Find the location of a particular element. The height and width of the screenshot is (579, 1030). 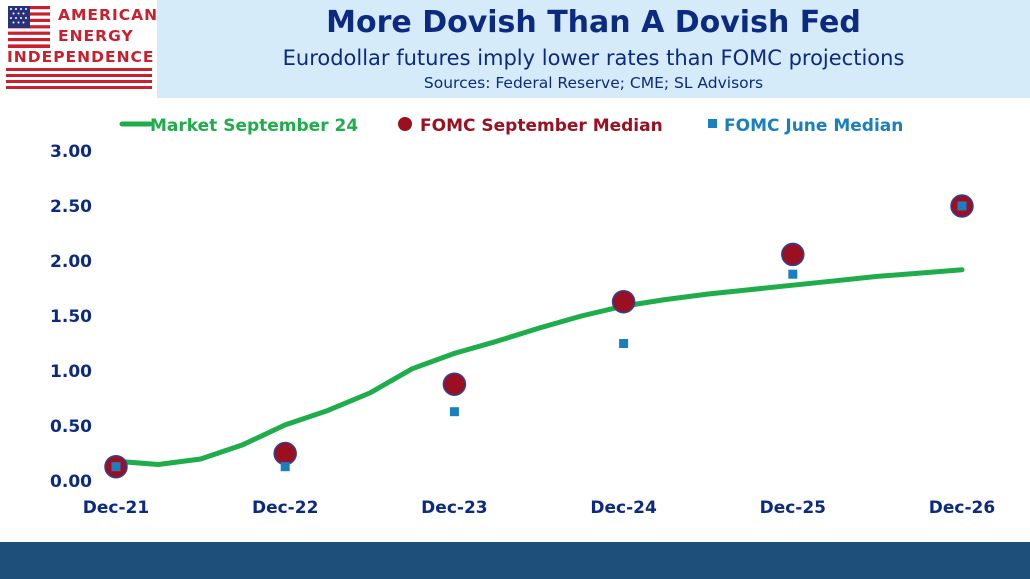

us-flag-icon is located at coordinates (29, 27).